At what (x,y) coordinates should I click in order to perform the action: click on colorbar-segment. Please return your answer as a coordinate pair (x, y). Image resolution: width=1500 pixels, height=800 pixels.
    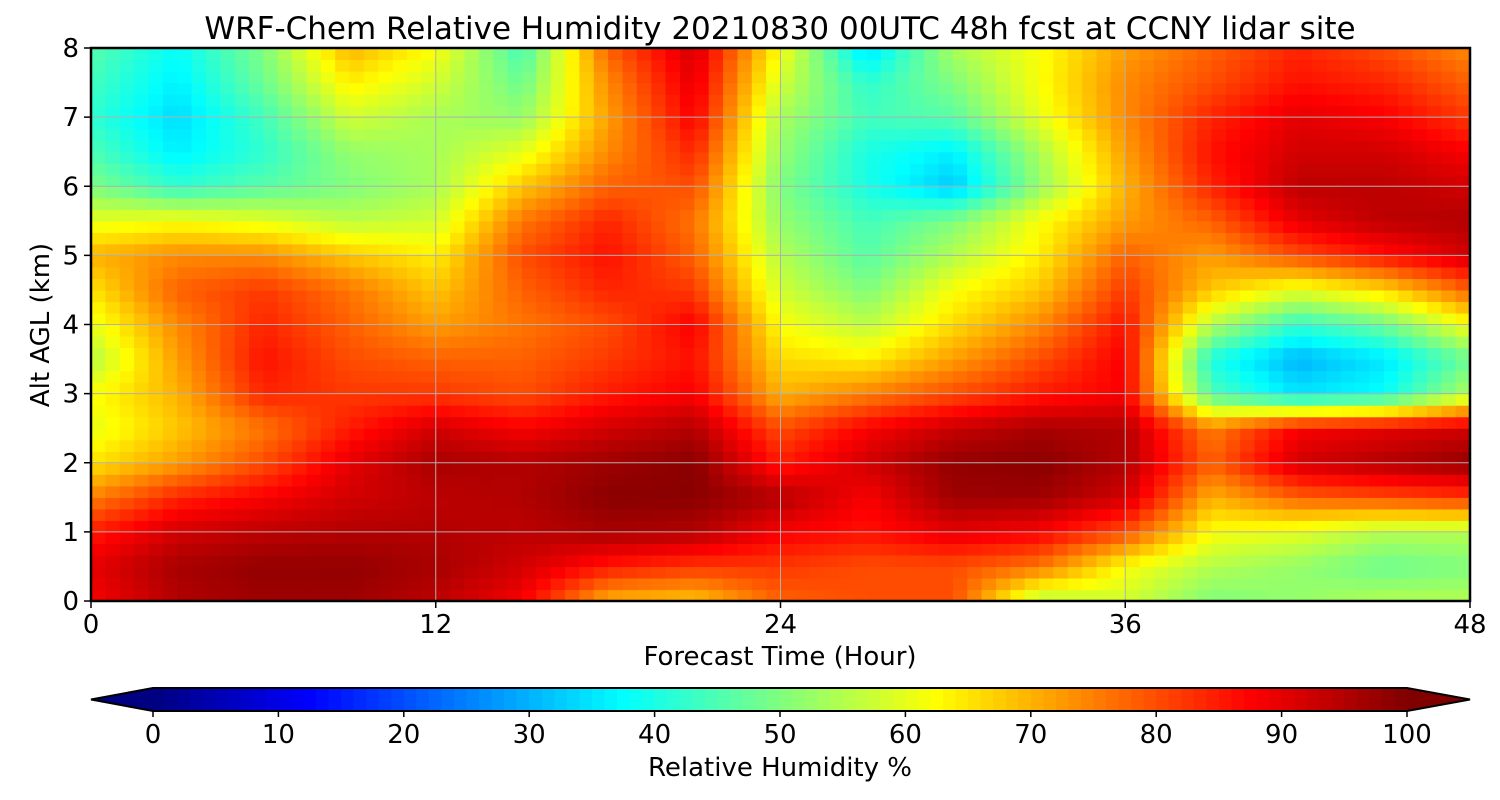
    Looking at the image, I should click on (1188, 699).